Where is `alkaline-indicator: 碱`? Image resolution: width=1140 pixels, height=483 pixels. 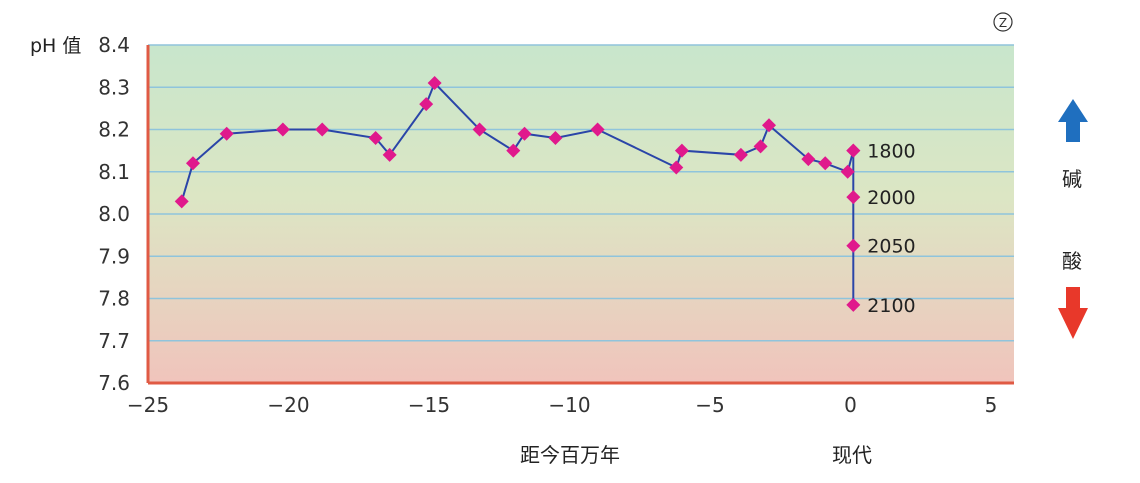 alkaline-indicator: 碱 is located at coordinates (1073, 145).